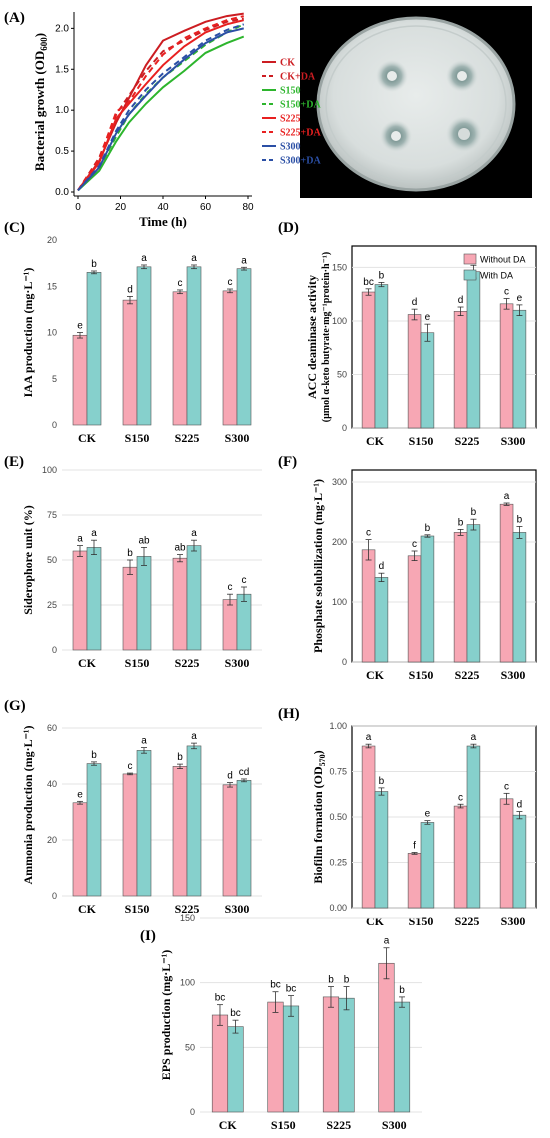 This screenshot has height=1138, width=550. I want to click on y-axis-title: Biofilm formation (OD570), so click(319, 816).